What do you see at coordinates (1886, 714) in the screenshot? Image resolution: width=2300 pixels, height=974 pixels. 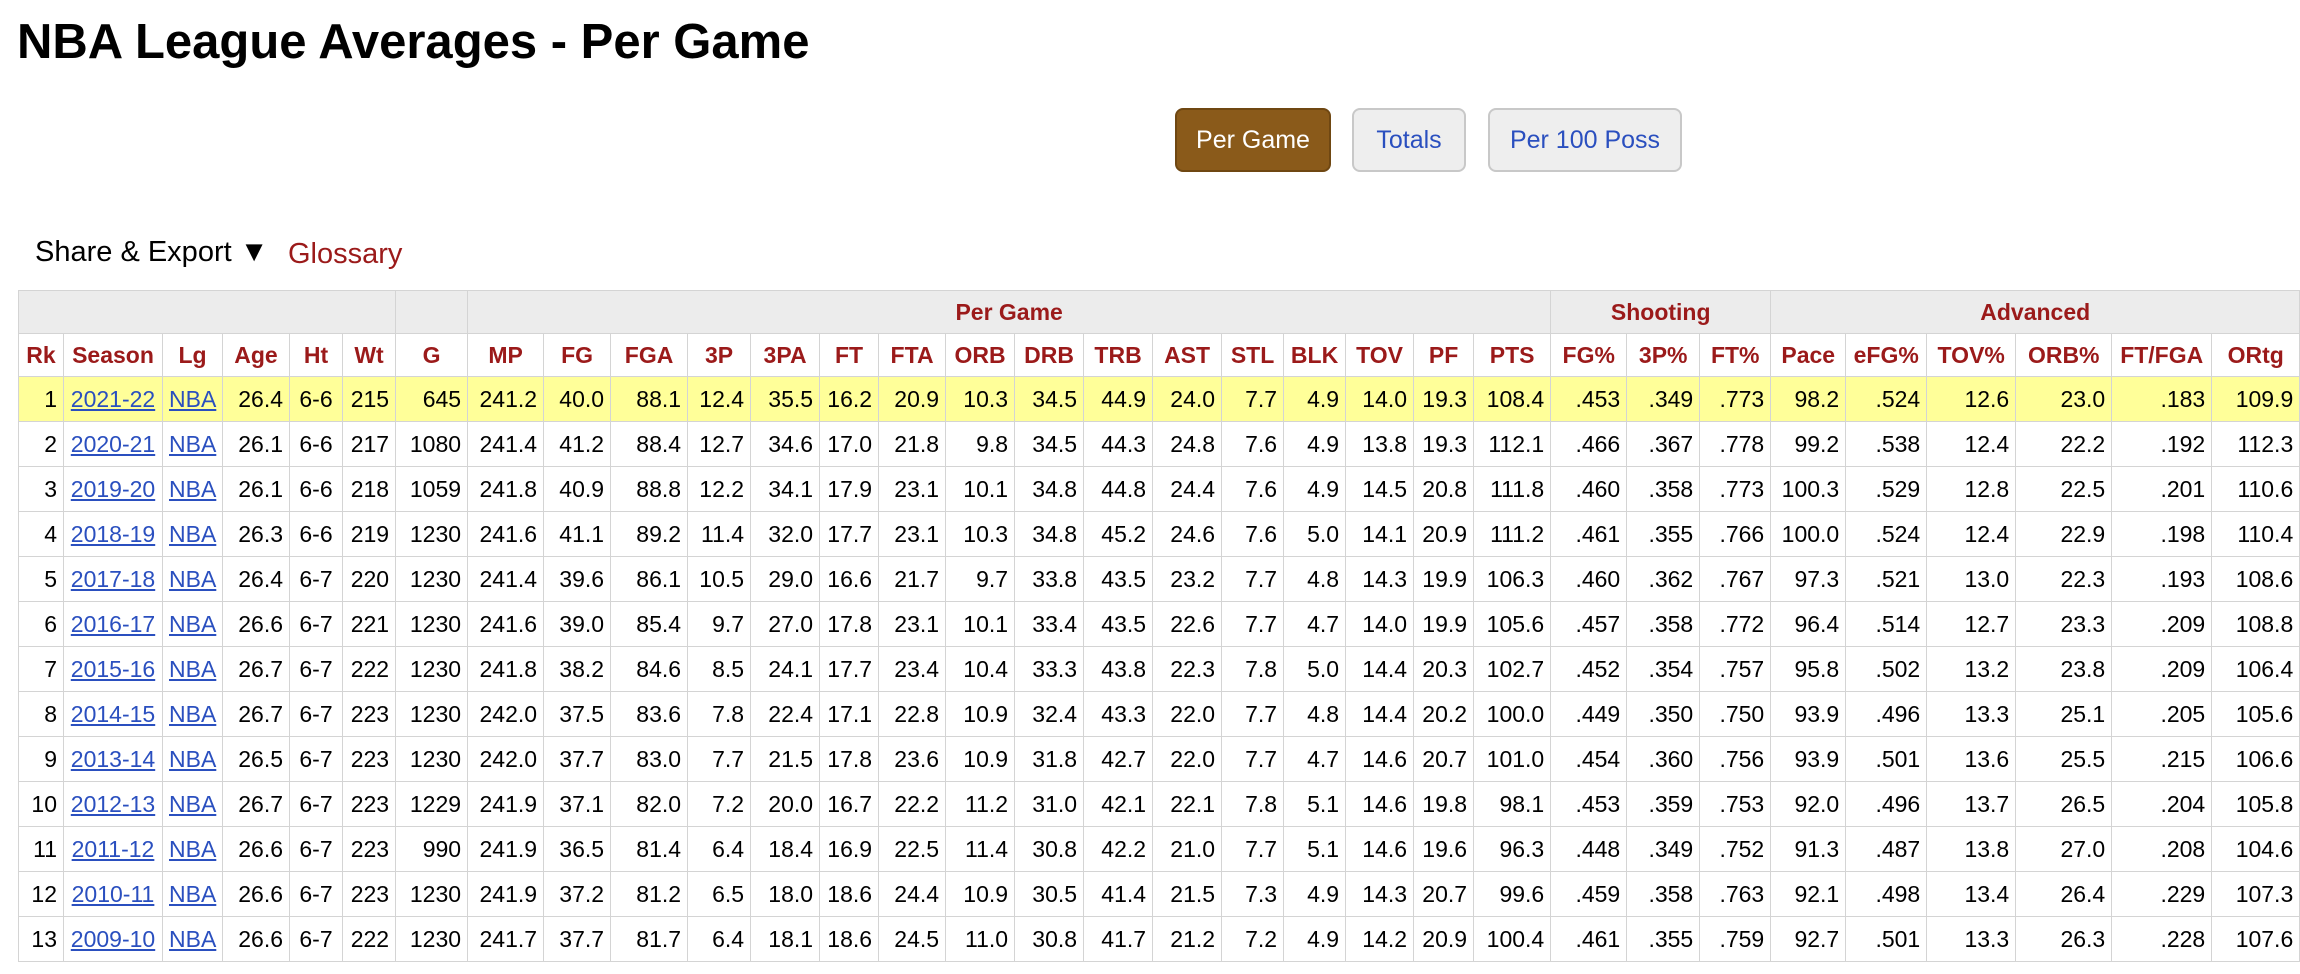 I see `table-cell: .496` at bounding box center [1886, 714].